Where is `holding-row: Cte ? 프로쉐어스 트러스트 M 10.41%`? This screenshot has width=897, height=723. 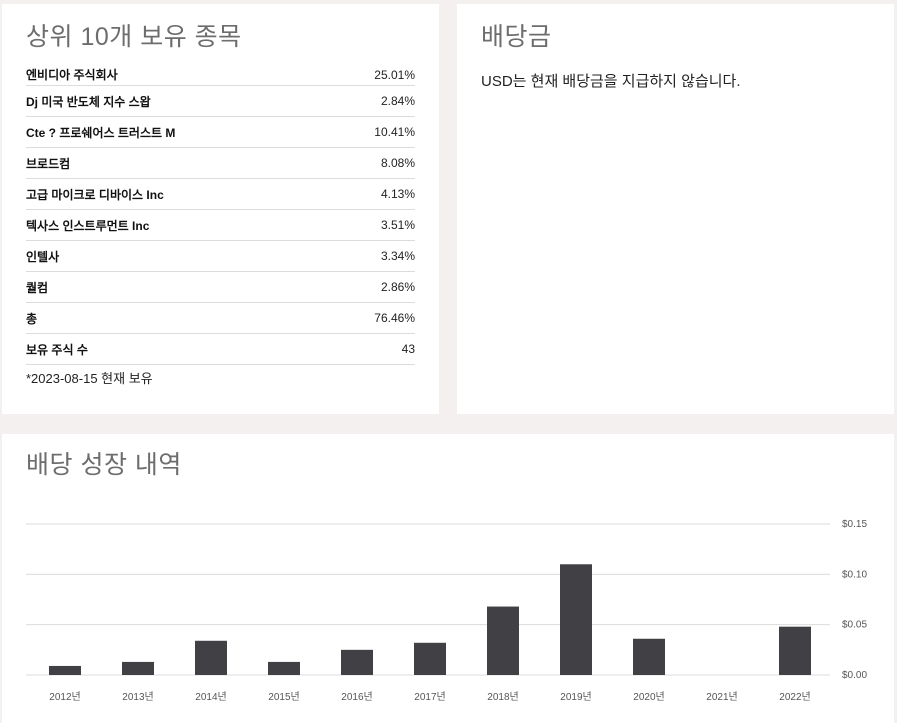 holding-row: Cte ? 프로쉐어스 트러스트 M 10.41% is located at coordinates (220, 132).